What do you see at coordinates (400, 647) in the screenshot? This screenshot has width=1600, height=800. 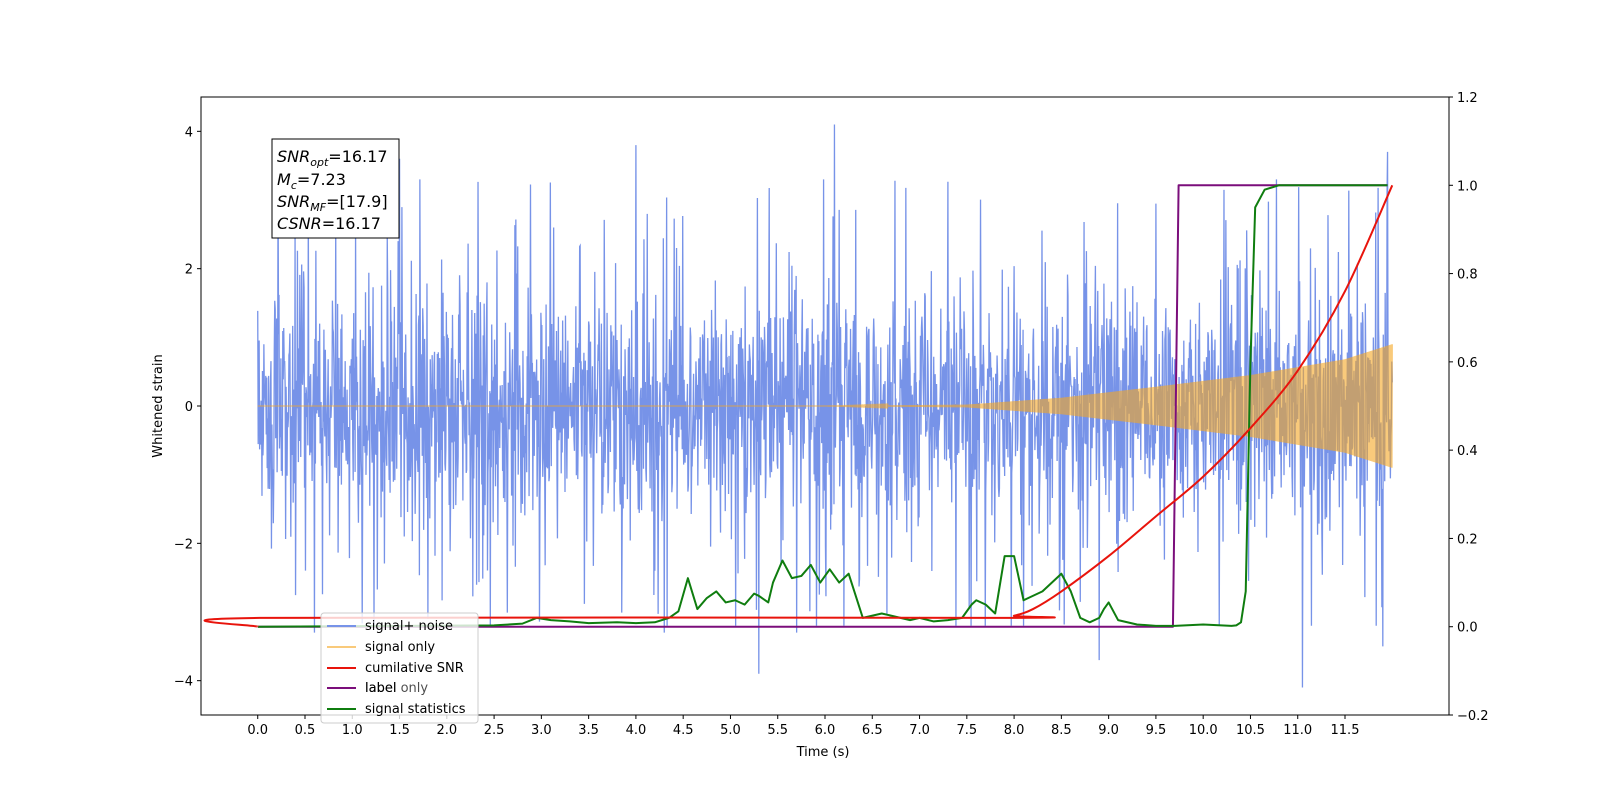 I see `legend-label-signal-only: signal only` at bounding box center [400, 647].